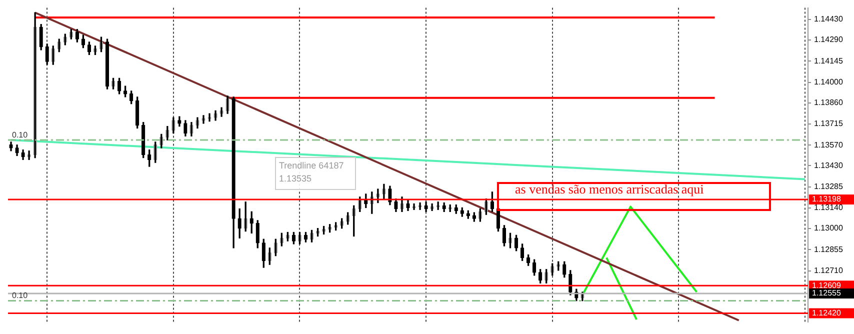 The width and height of the screenshot is (854, 334). Describe the element at coordinates (829, 249) in the screenshot. I see `y-tick-label: 1.12855` at that location.